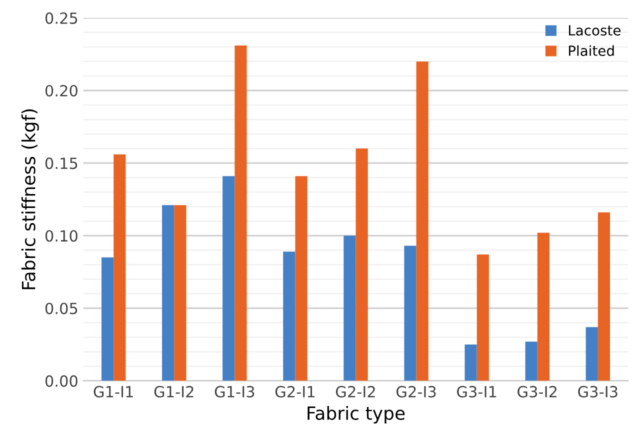 The height and width of the screenshot is (448, 641). Describe the element at coordinates (591, 50) in the screenshot. I see `legend-label: Plaited` at that location.